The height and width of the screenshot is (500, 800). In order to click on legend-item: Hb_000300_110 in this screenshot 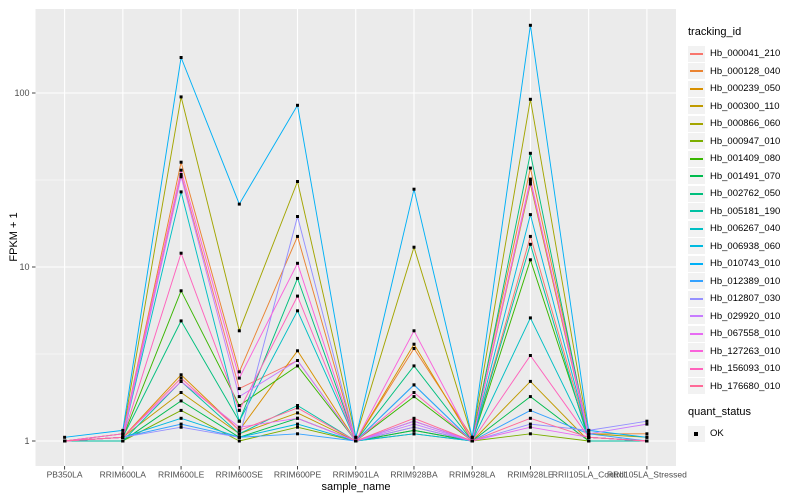, I will do `click(744, 107)`.